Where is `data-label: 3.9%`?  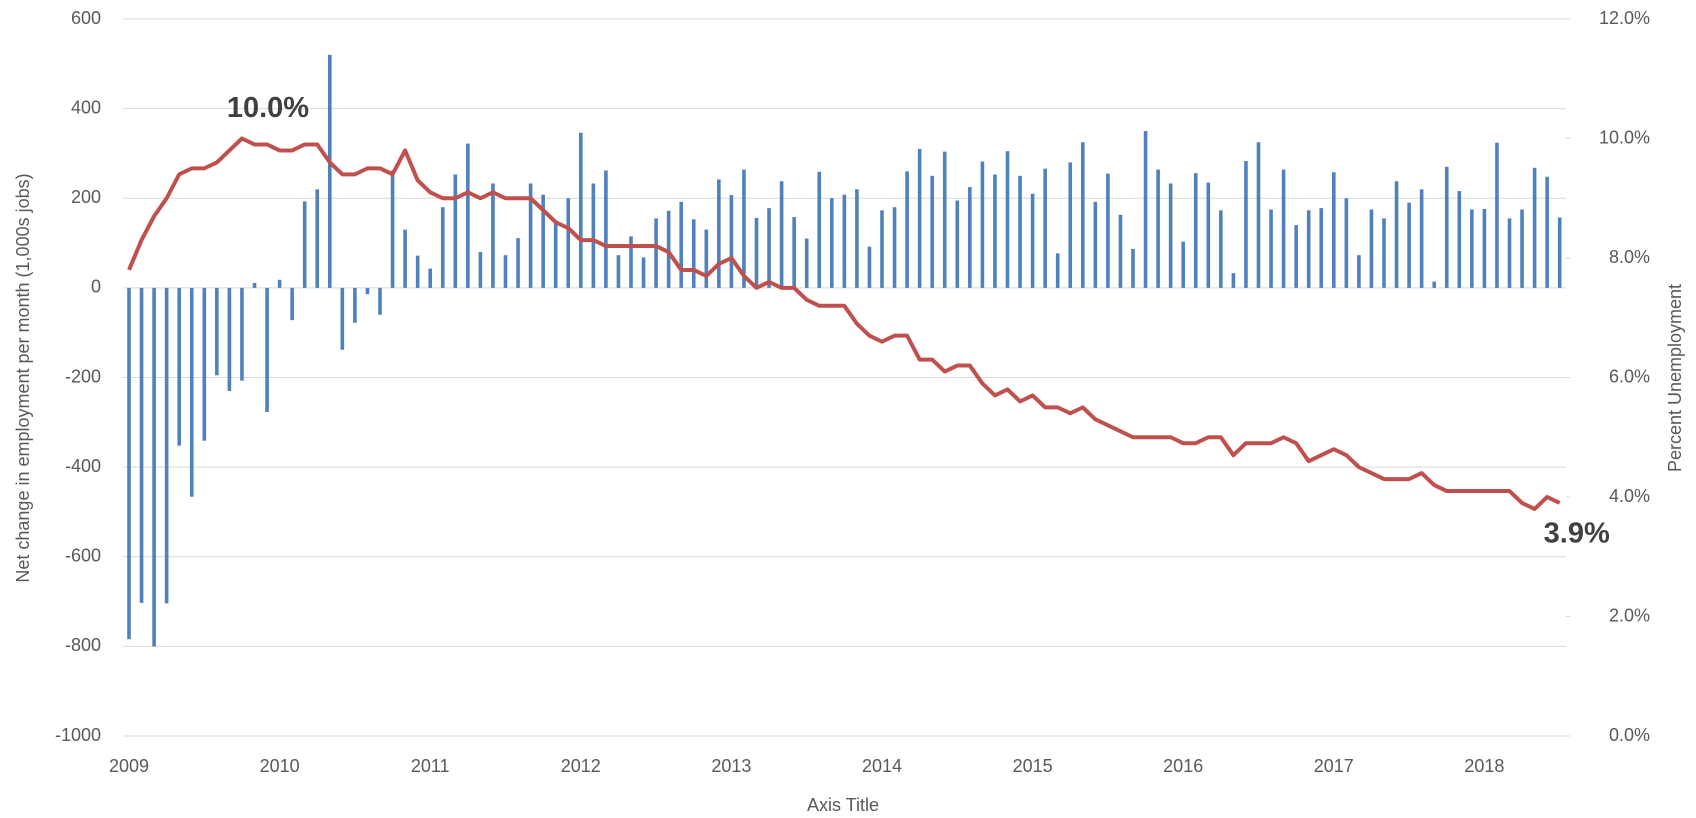 data-label: 3.9% is located at coordinates (1577, 534).